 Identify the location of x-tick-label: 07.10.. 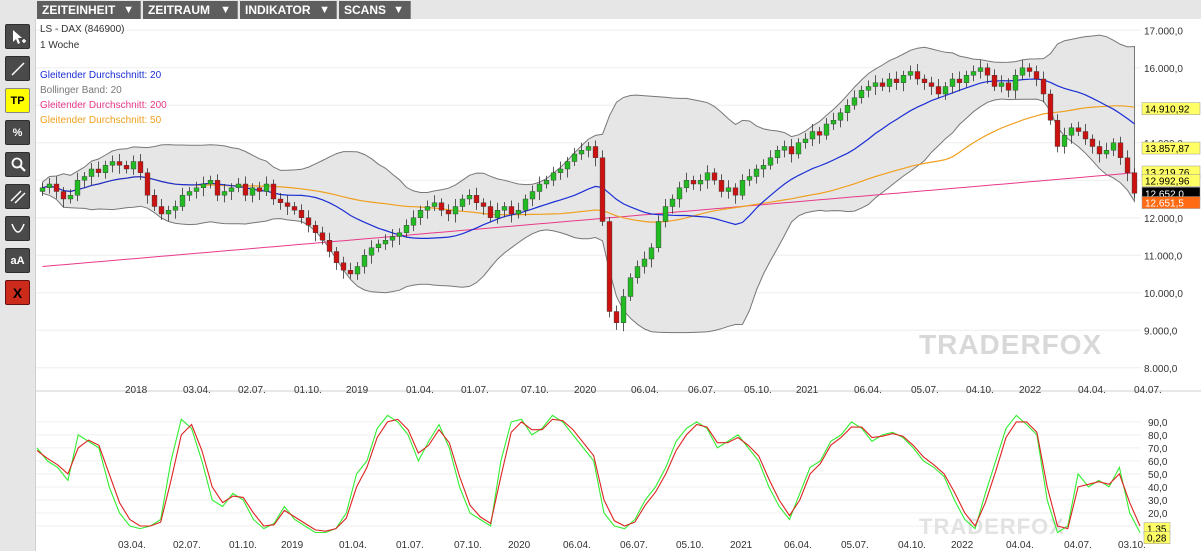
(535, 390).